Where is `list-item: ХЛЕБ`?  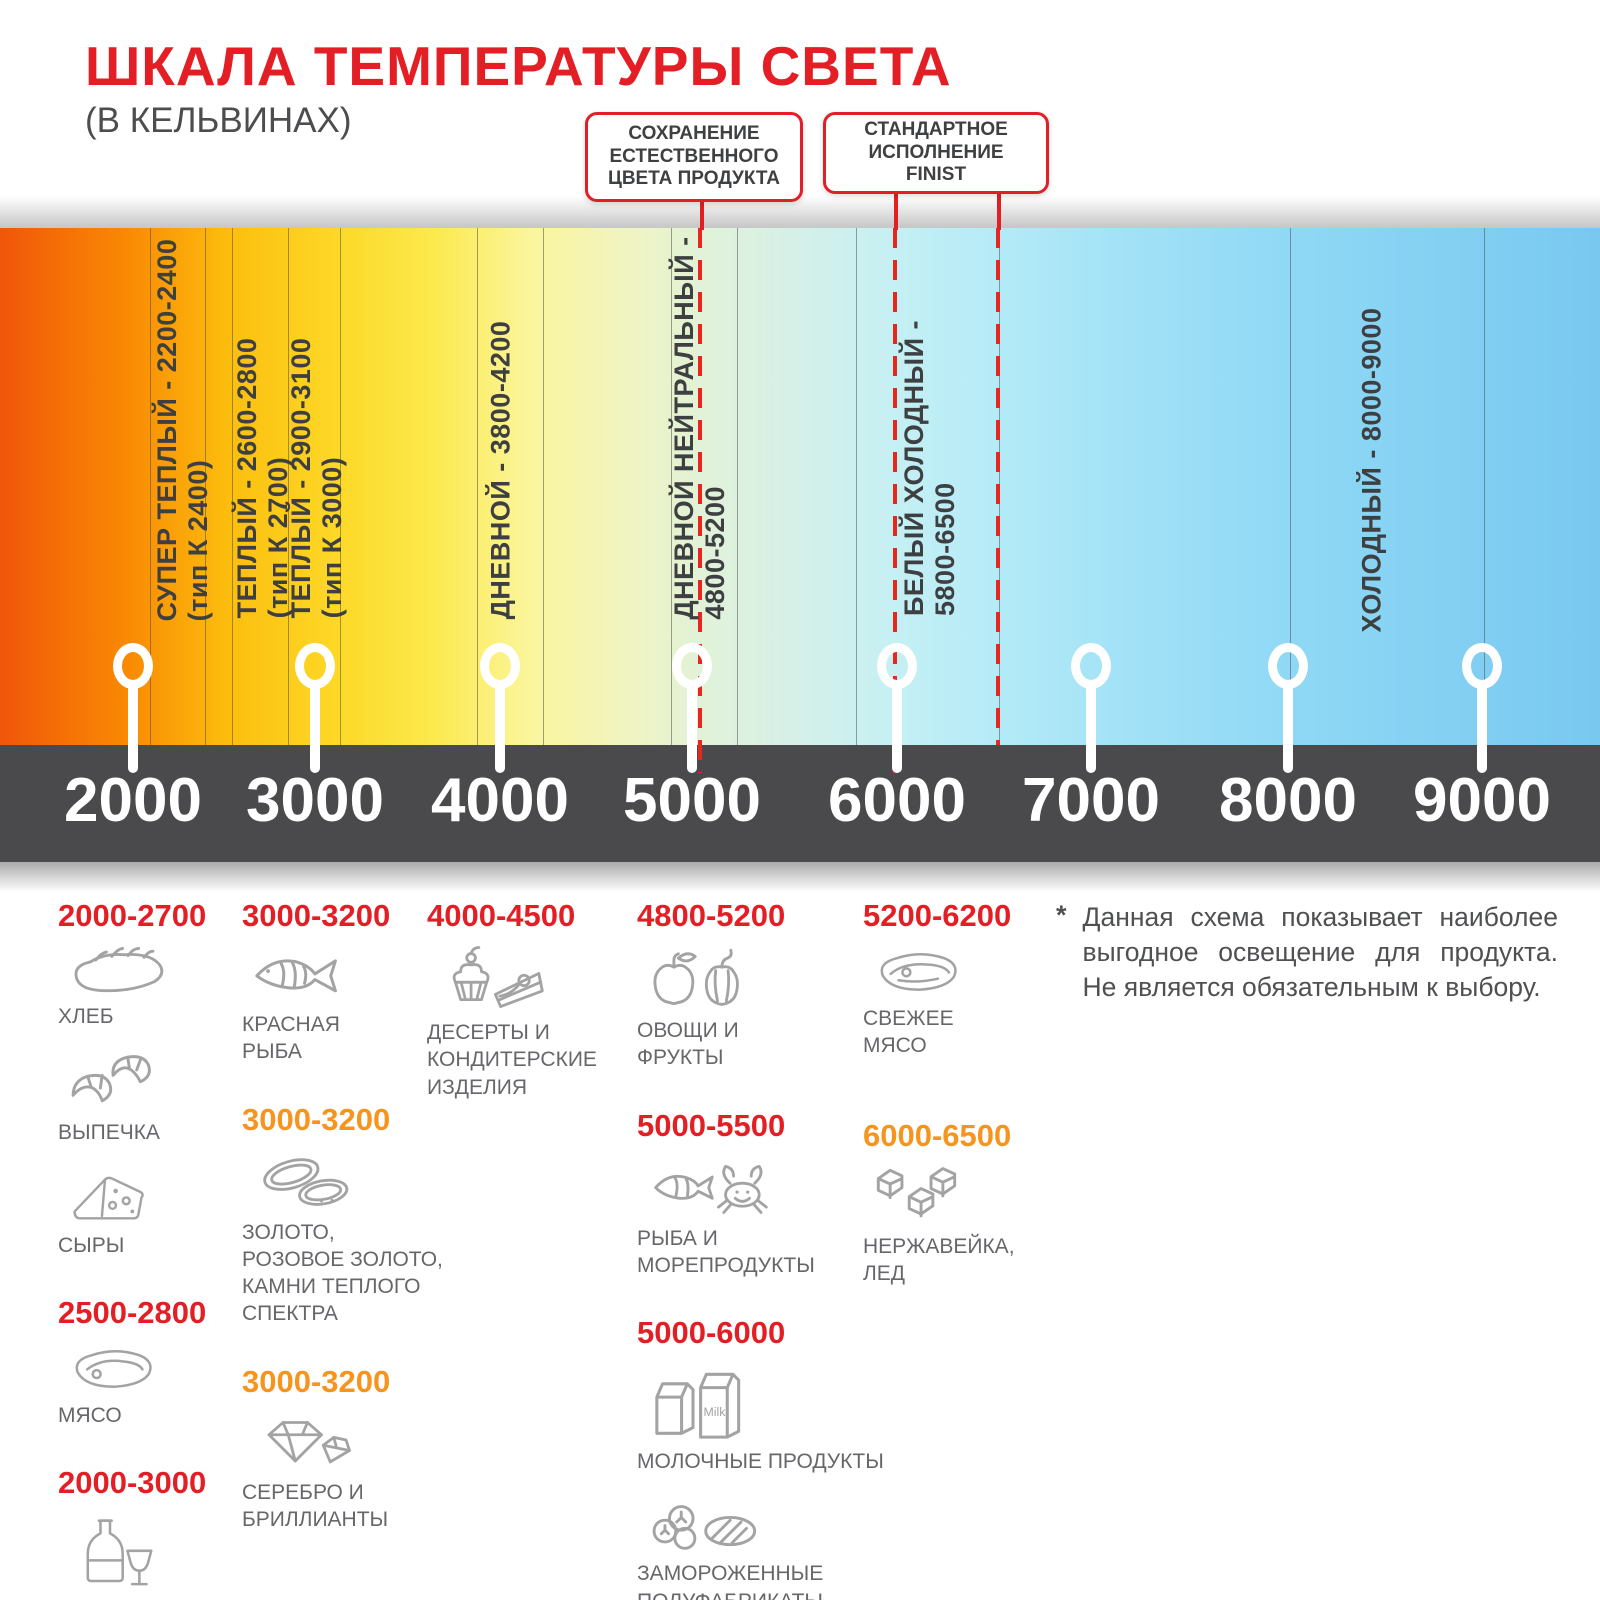
list-item: ХЛЕБ is located at coordinates (150, 987).